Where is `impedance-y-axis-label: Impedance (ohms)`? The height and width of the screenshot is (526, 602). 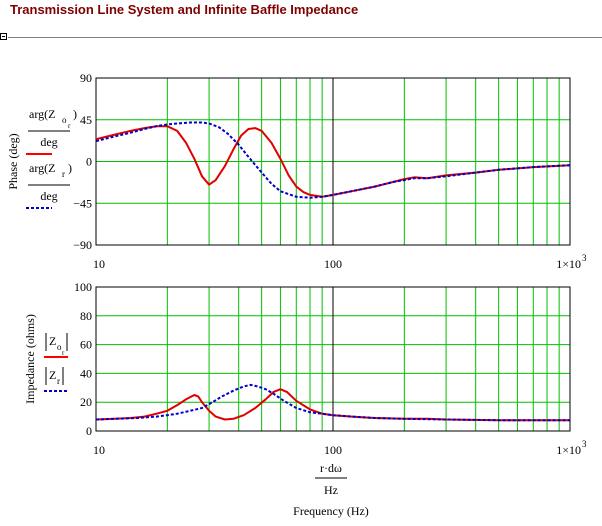
impedance-y-axis-label: Impedance (ohms) is located at coordinates (30, 359).